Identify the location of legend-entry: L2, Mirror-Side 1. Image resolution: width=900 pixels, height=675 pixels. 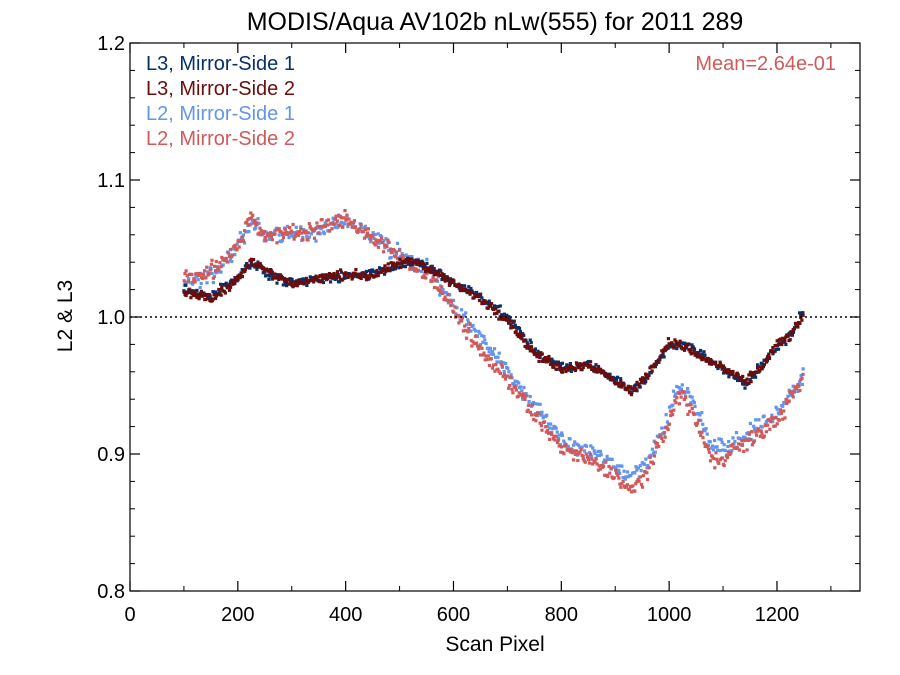
(220, 114).